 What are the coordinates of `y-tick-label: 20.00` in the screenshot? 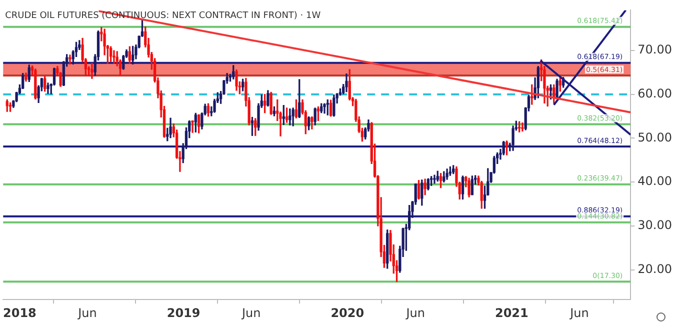 It's located at (655, 269).